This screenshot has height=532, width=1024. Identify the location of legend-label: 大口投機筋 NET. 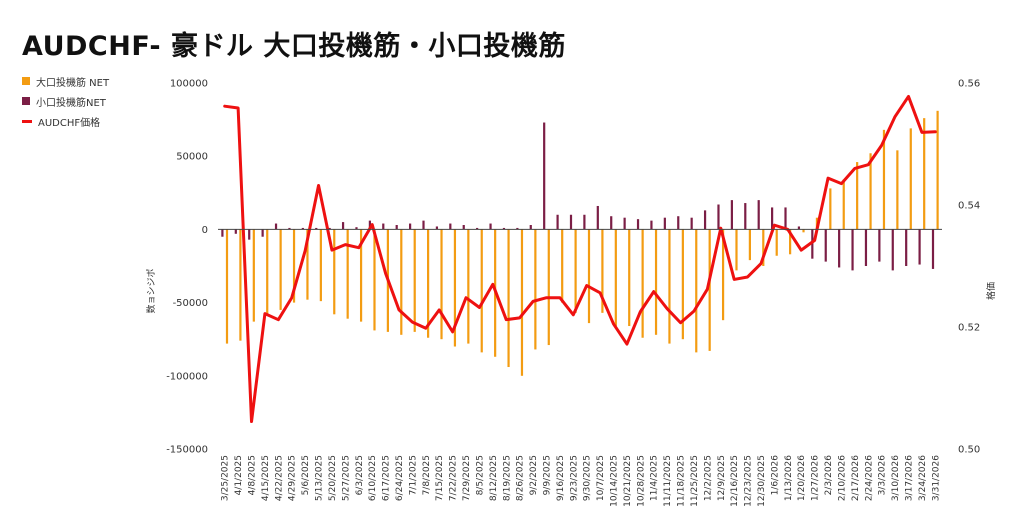
(73, 83).